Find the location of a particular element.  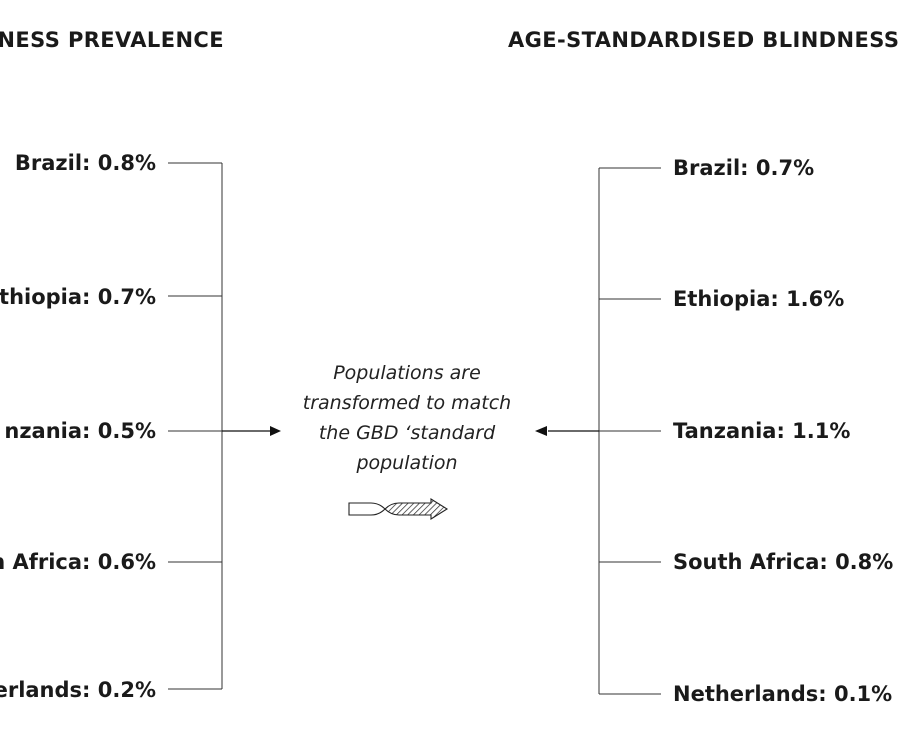

right-item-brazil: Brazil: 0.7% is located at coordinates (744, 168).